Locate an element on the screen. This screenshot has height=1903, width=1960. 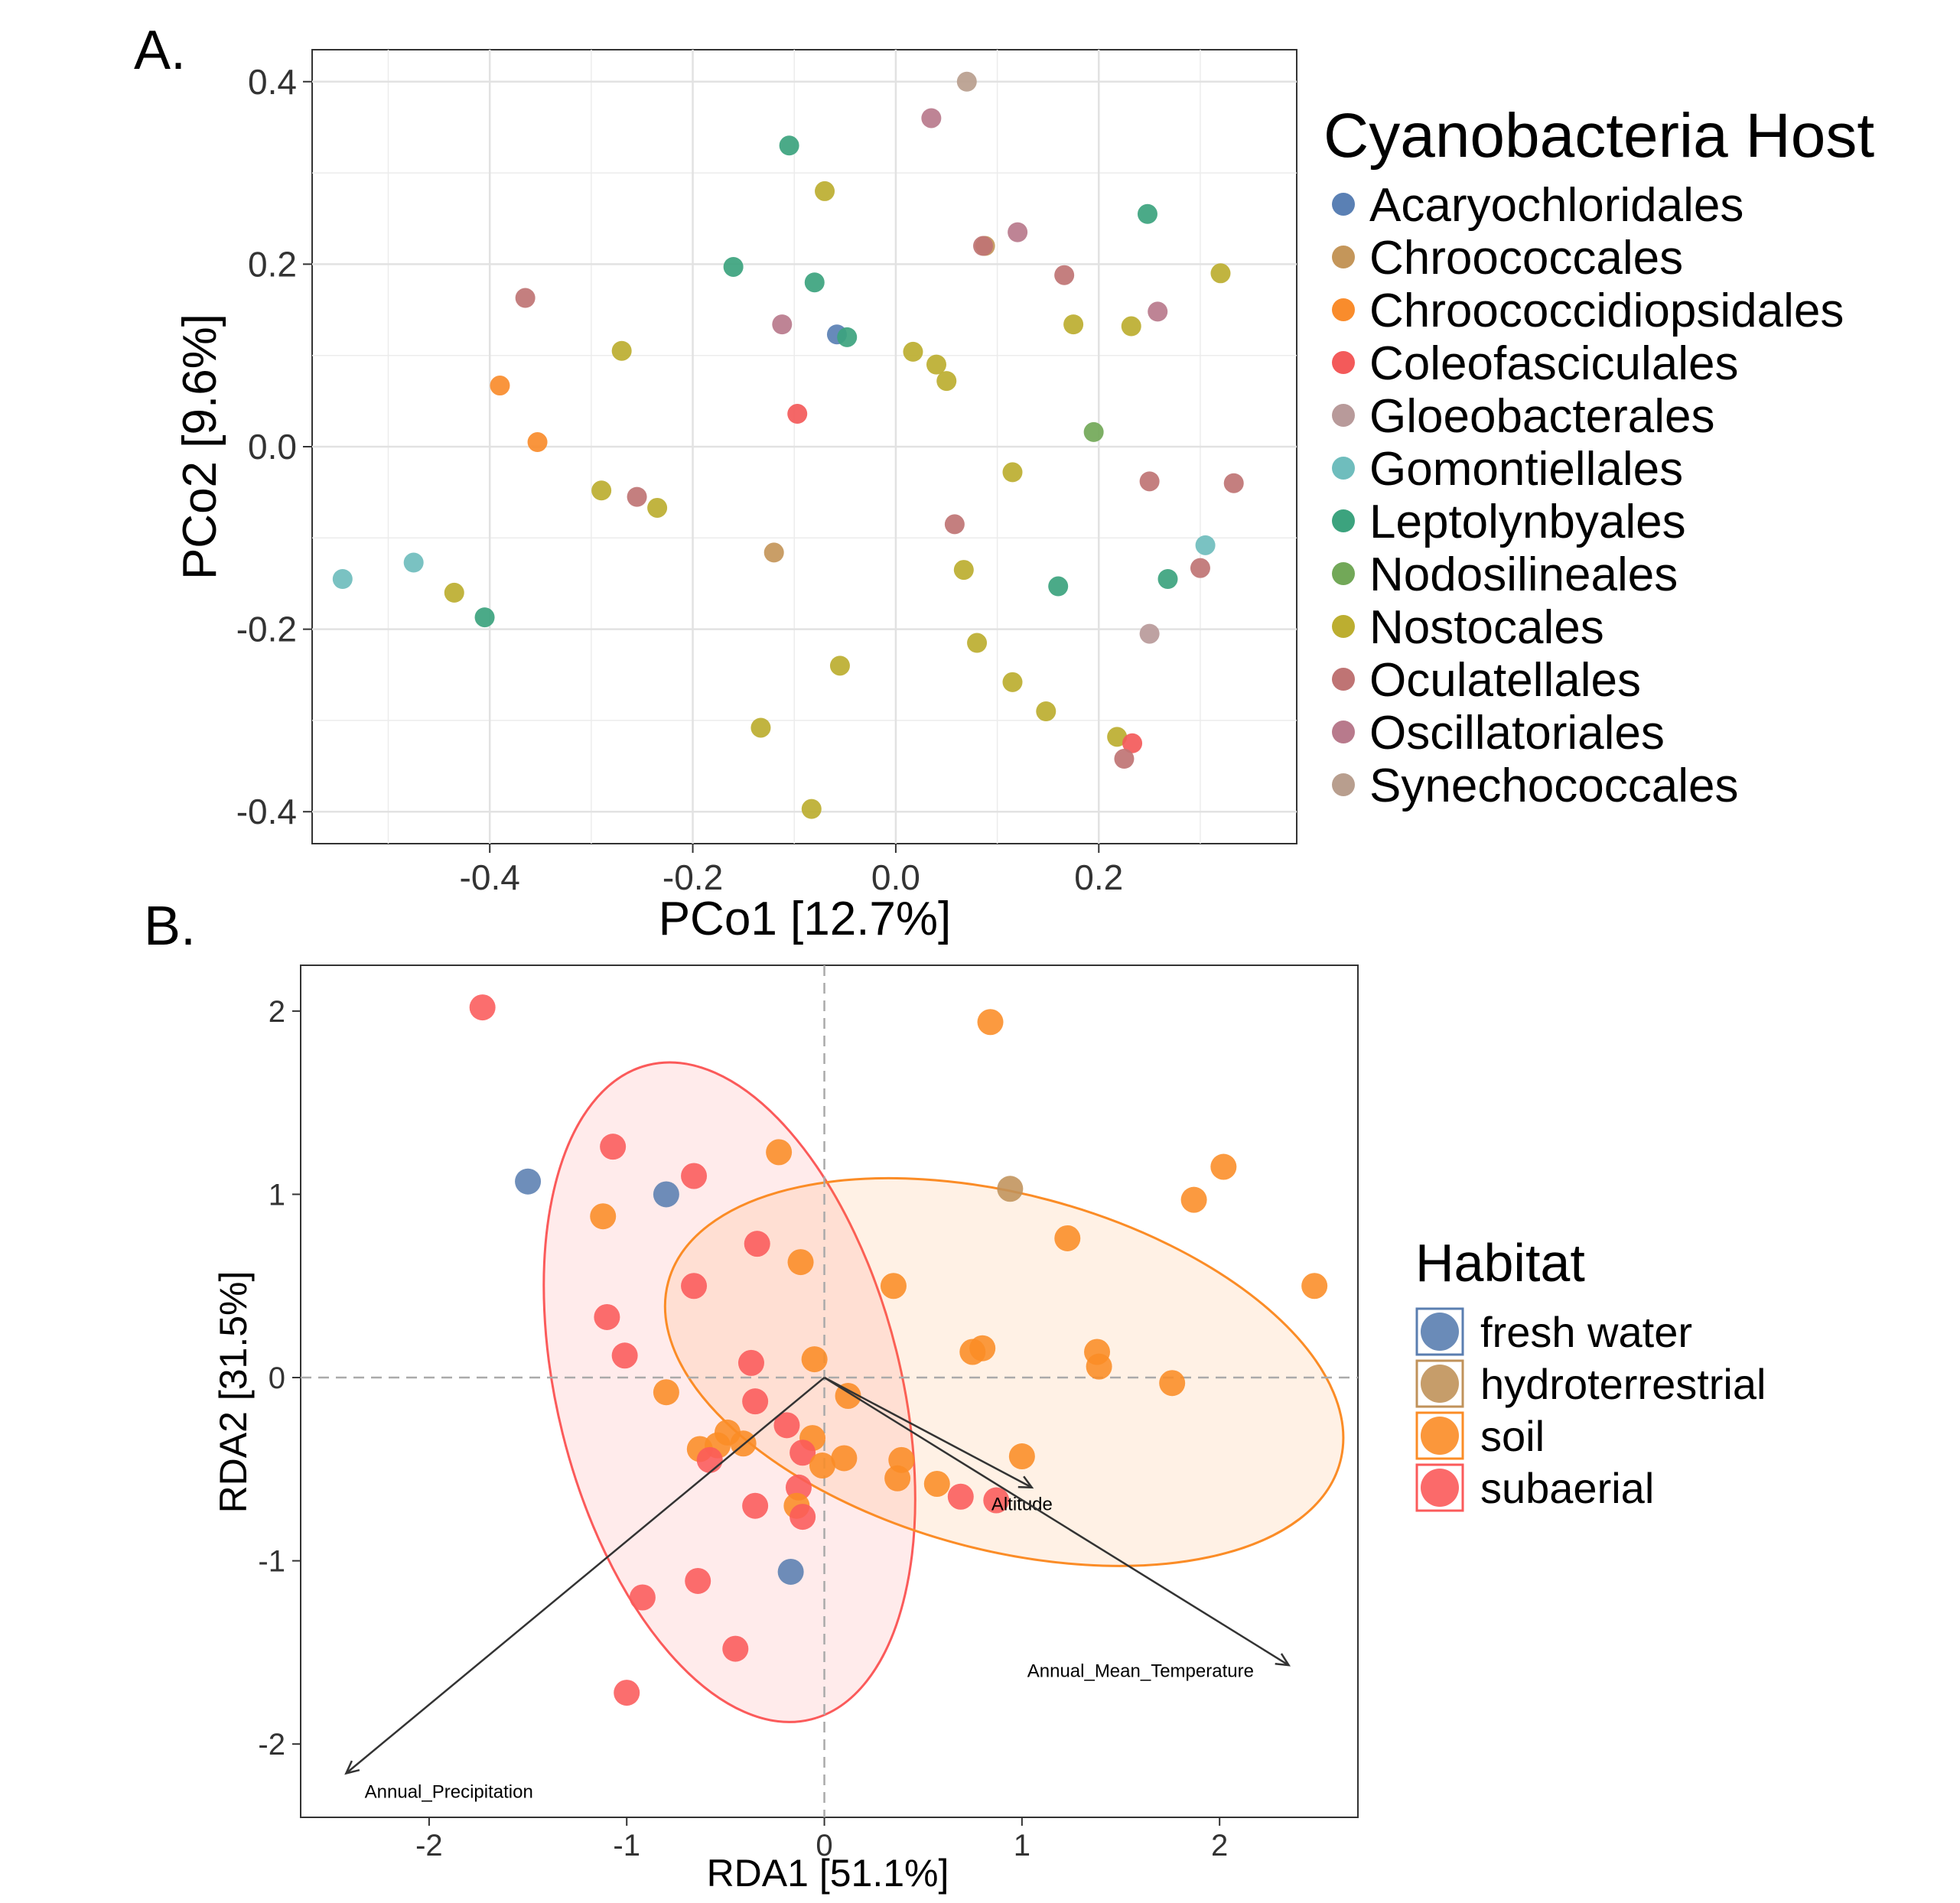
panel-a-point-coleofasciculales is located at coordinates (1132, 743).